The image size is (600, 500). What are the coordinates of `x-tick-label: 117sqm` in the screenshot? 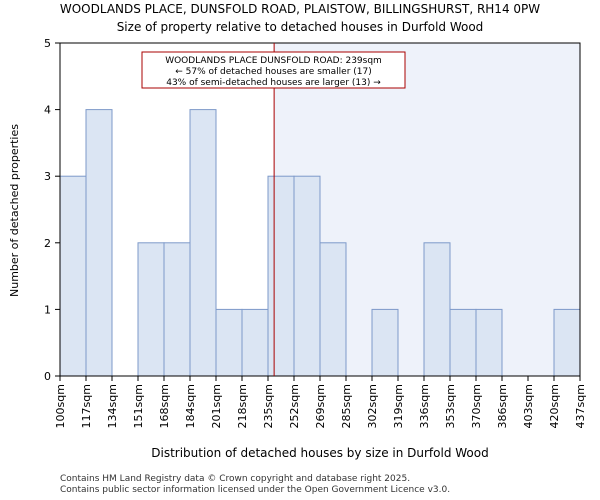 It's located at (86, 406).